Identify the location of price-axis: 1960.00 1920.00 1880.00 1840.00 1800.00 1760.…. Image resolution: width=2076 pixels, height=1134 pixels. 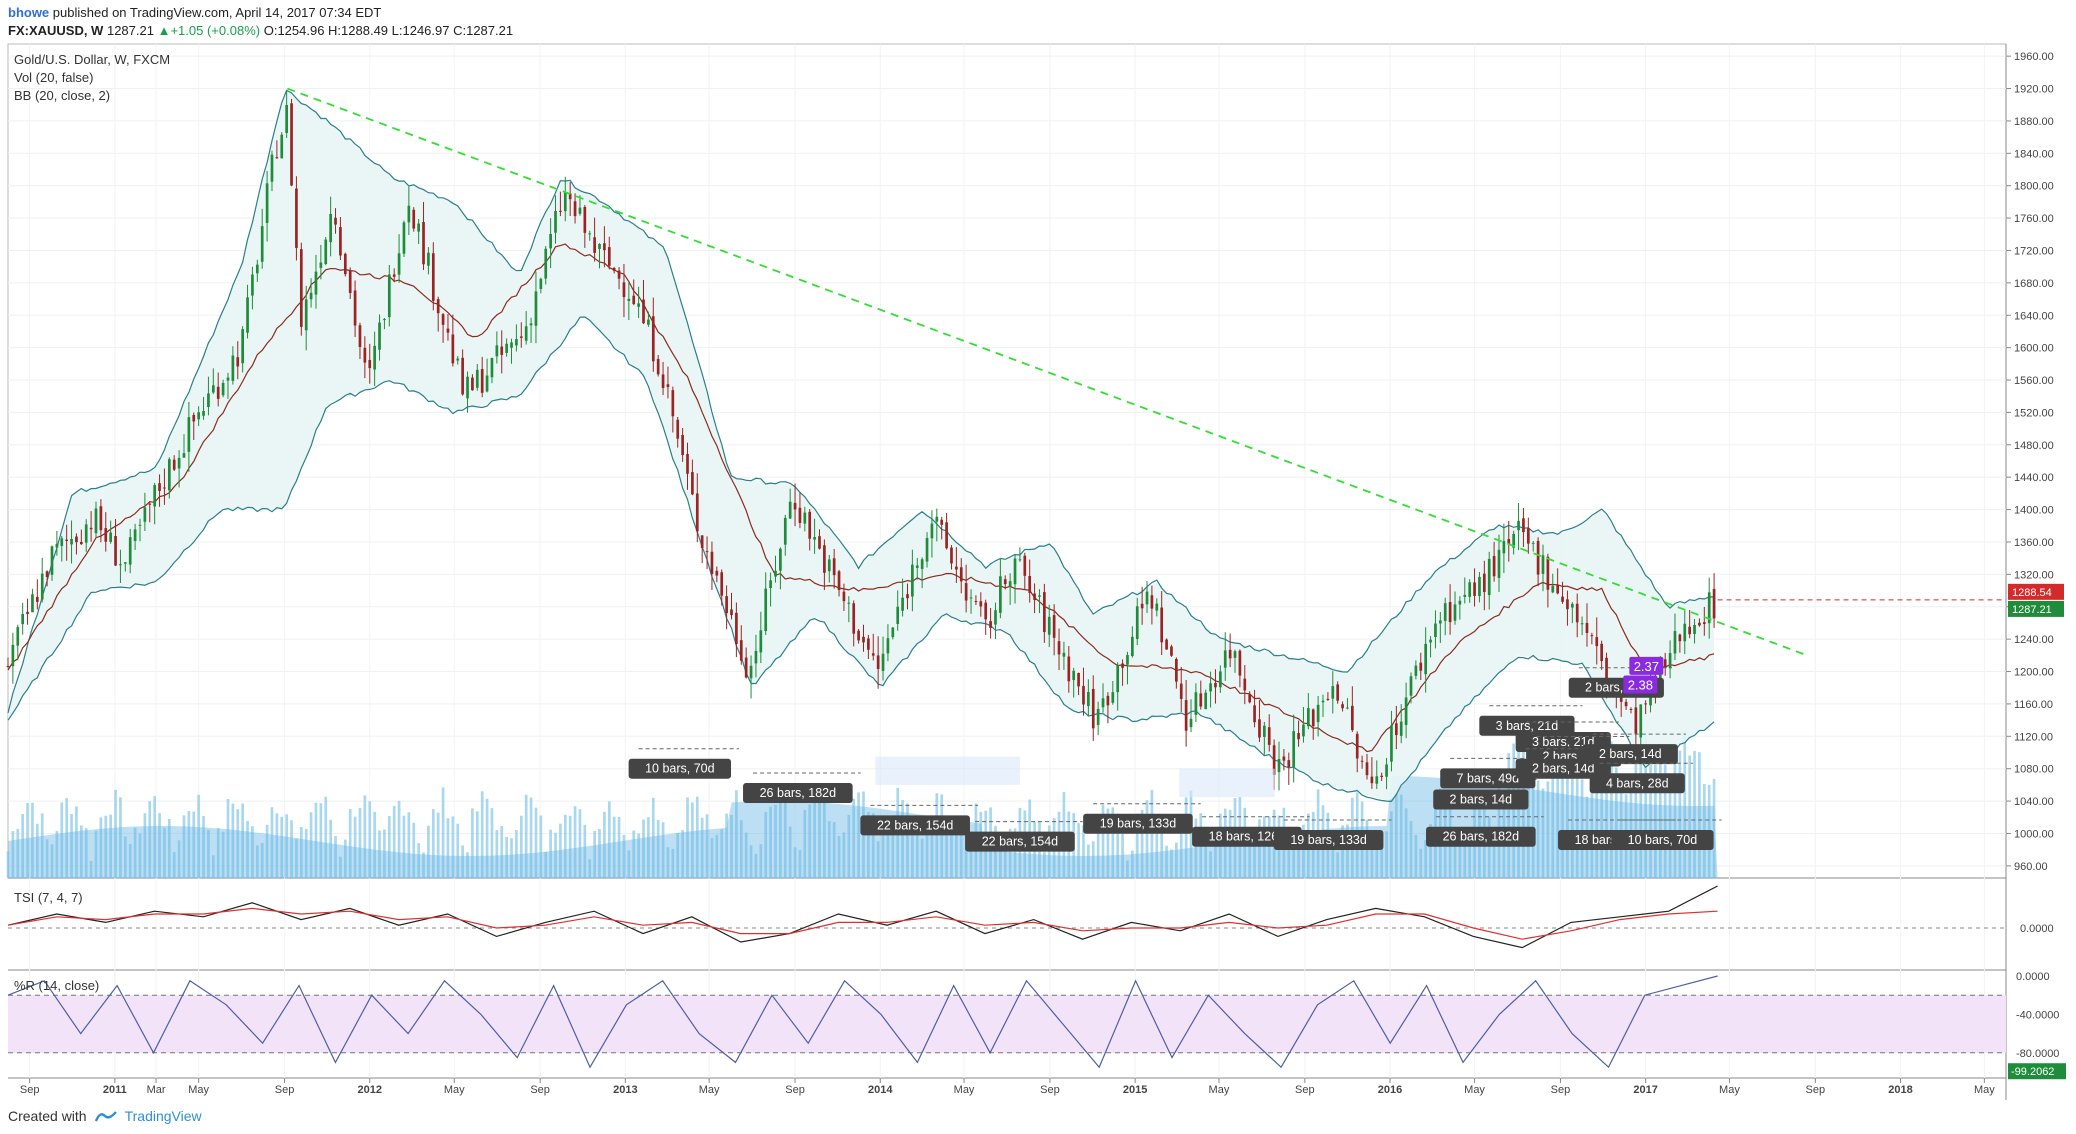
(2035, 462).